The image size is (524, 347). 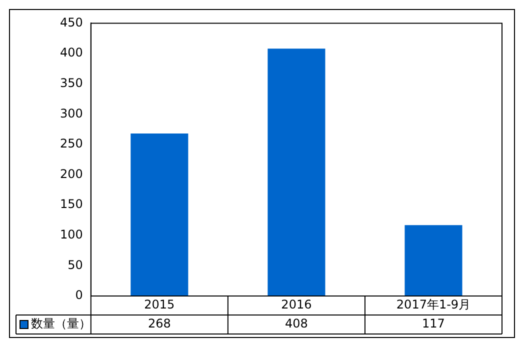 What do you see at coordinates (61, 323) in the screenshot?
I see `legend-label: 数量（量）` at bounding box center [61, 323].